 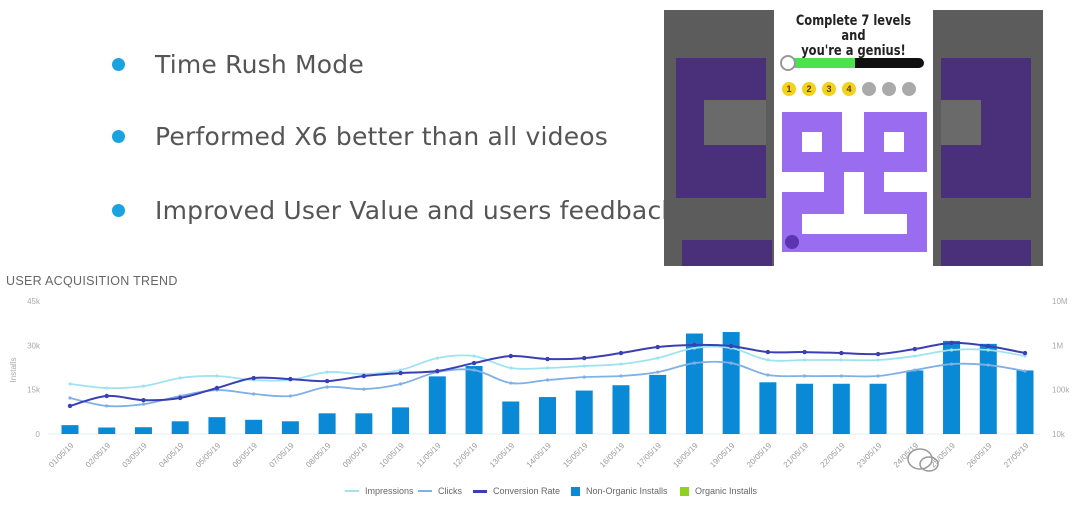 I want to click on x-tick-label: 12/05/19, so click(x=465, y=455).